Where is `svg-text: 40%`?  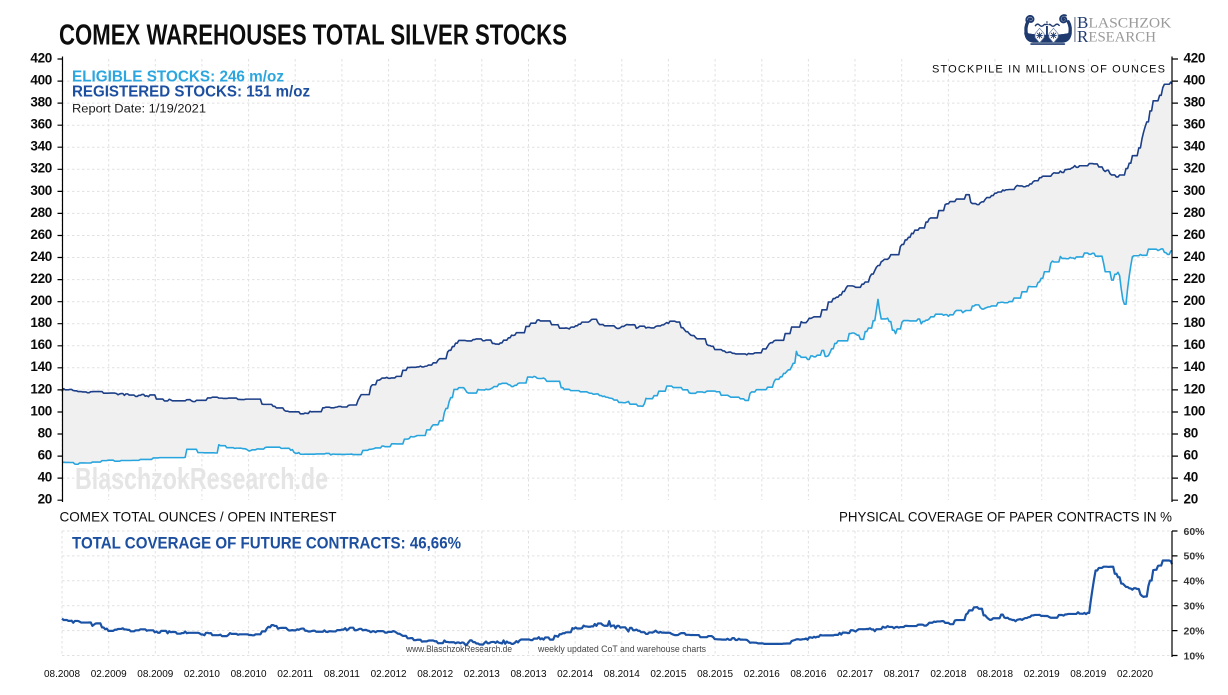 svg-text: 40% is located at coordinates (1195, 582).